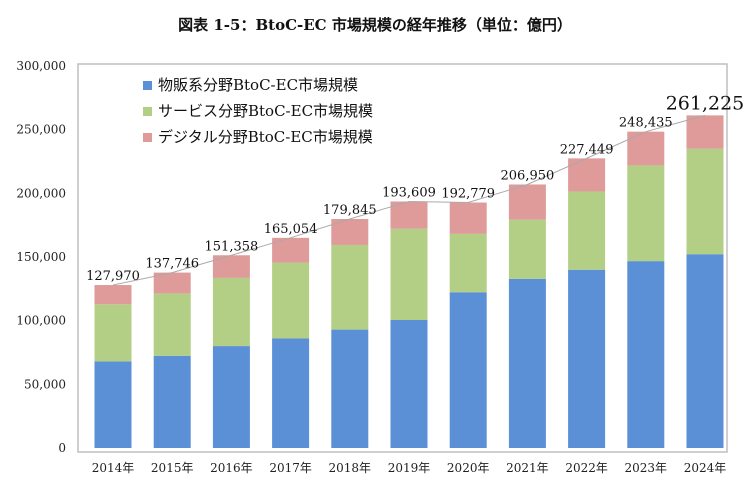 The image size is (750, 500). Describe the element at coordinates (172, 468) in the screenshot. I see `x-tick-label: 2015年` at that location.